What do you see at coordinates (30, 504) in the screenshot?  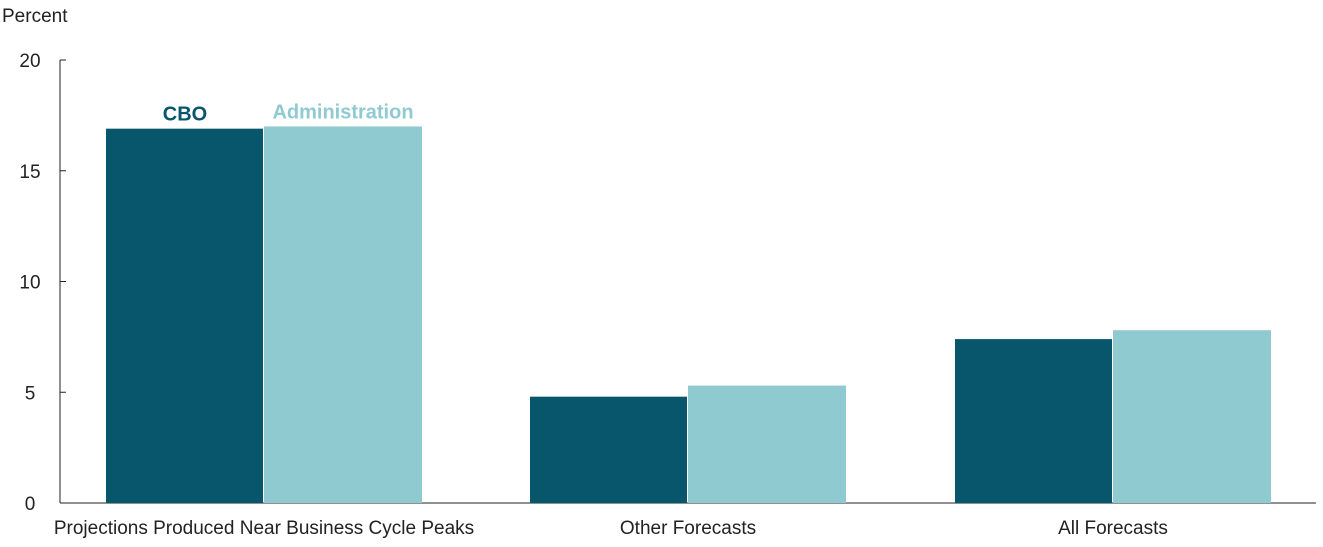 I see `y-tick-label: 0` at bounding box center [30, 504].